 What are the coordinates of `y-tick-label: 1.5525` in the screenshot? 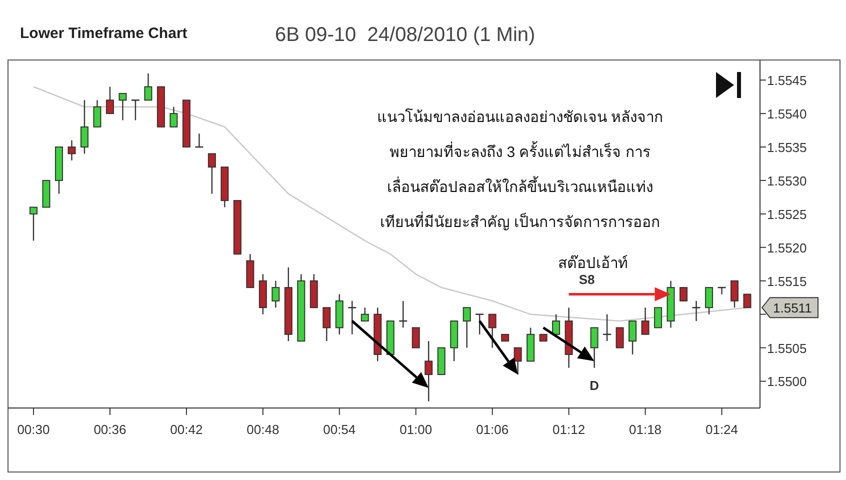 It's located at (787, 214).